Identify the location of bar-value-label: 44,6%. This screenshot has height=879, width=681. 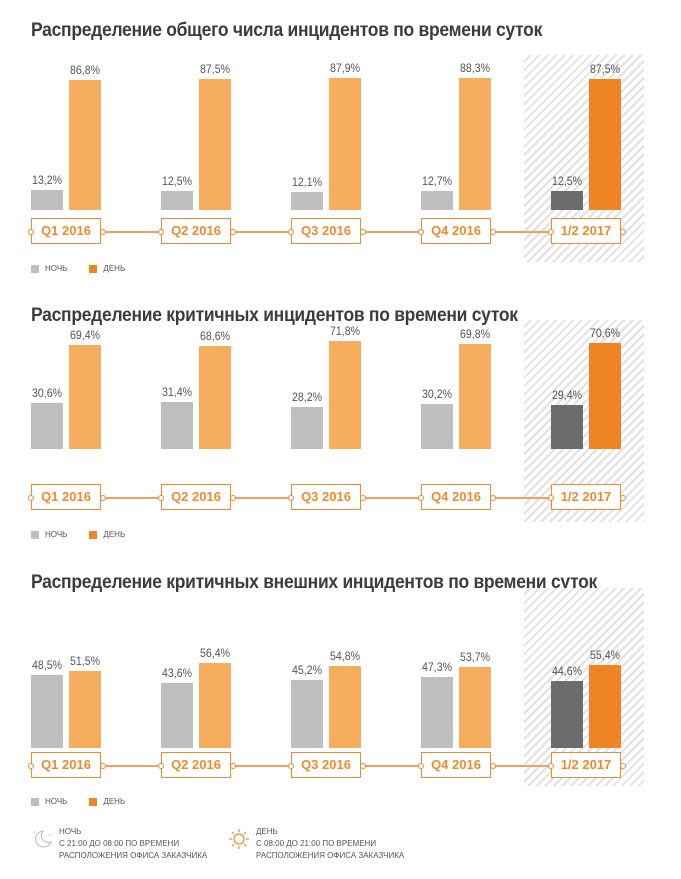
(567, 671).